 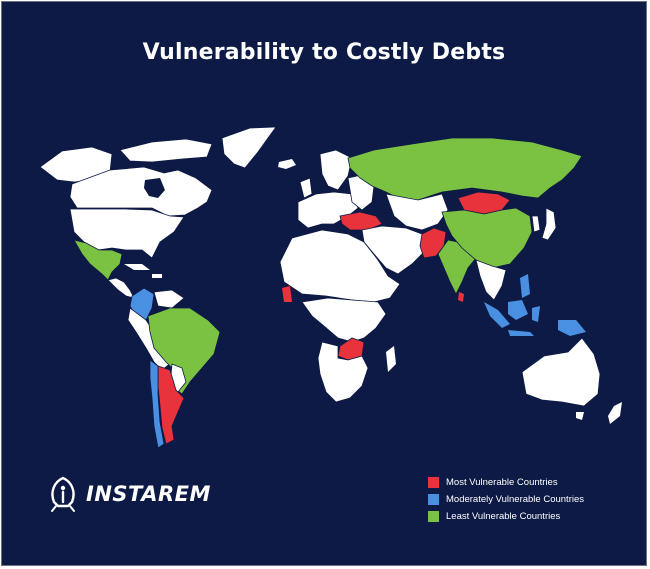 I want to click on region-central-asia, so click(x=417, y=212).